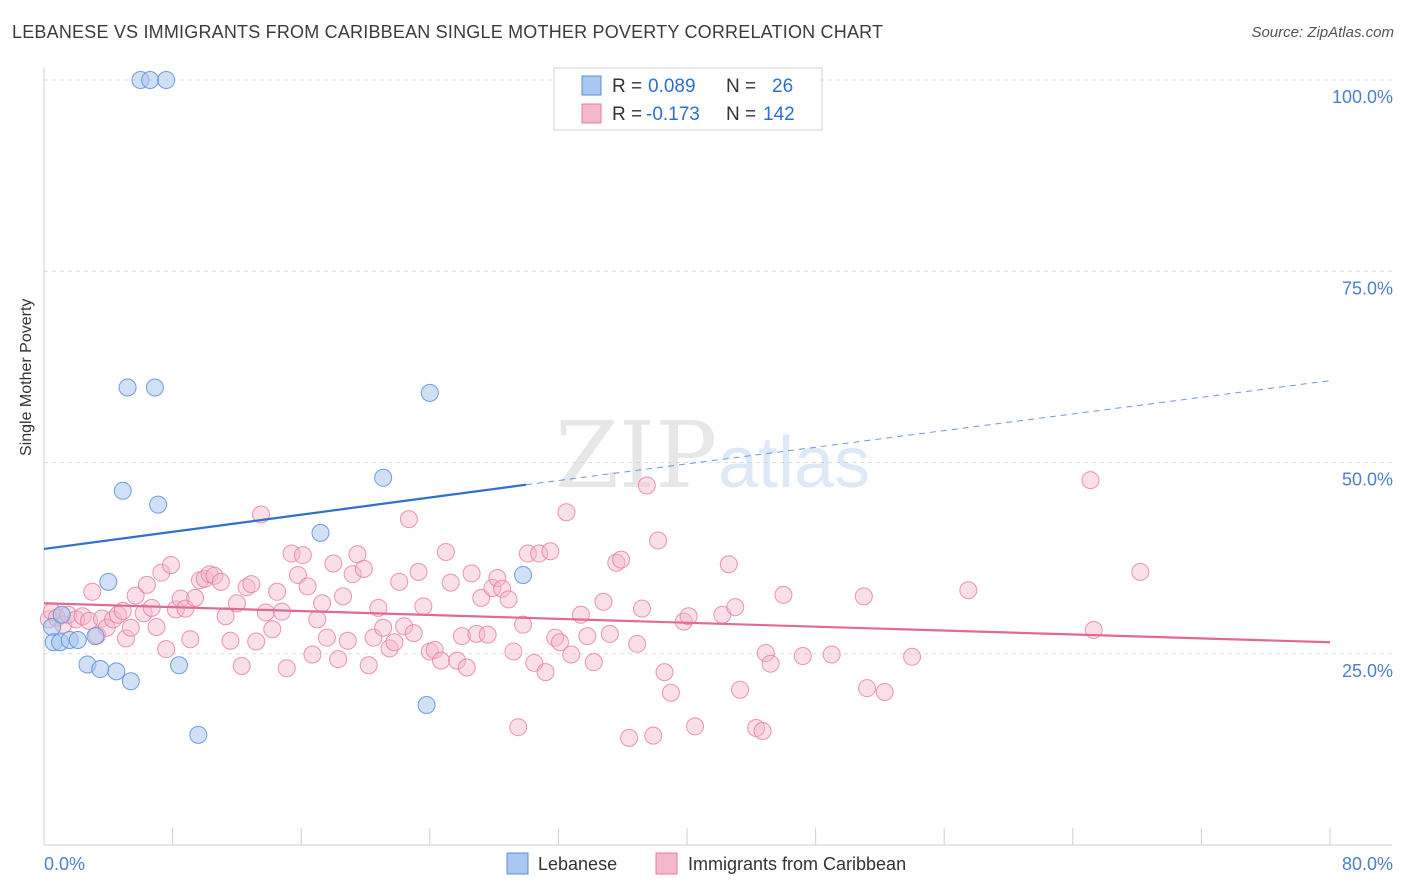  What do you see at coordinates (1367, 864) in the screenshot?
I see `x-tick-label-max: 80.0%` at bounding box center [1367, 864].